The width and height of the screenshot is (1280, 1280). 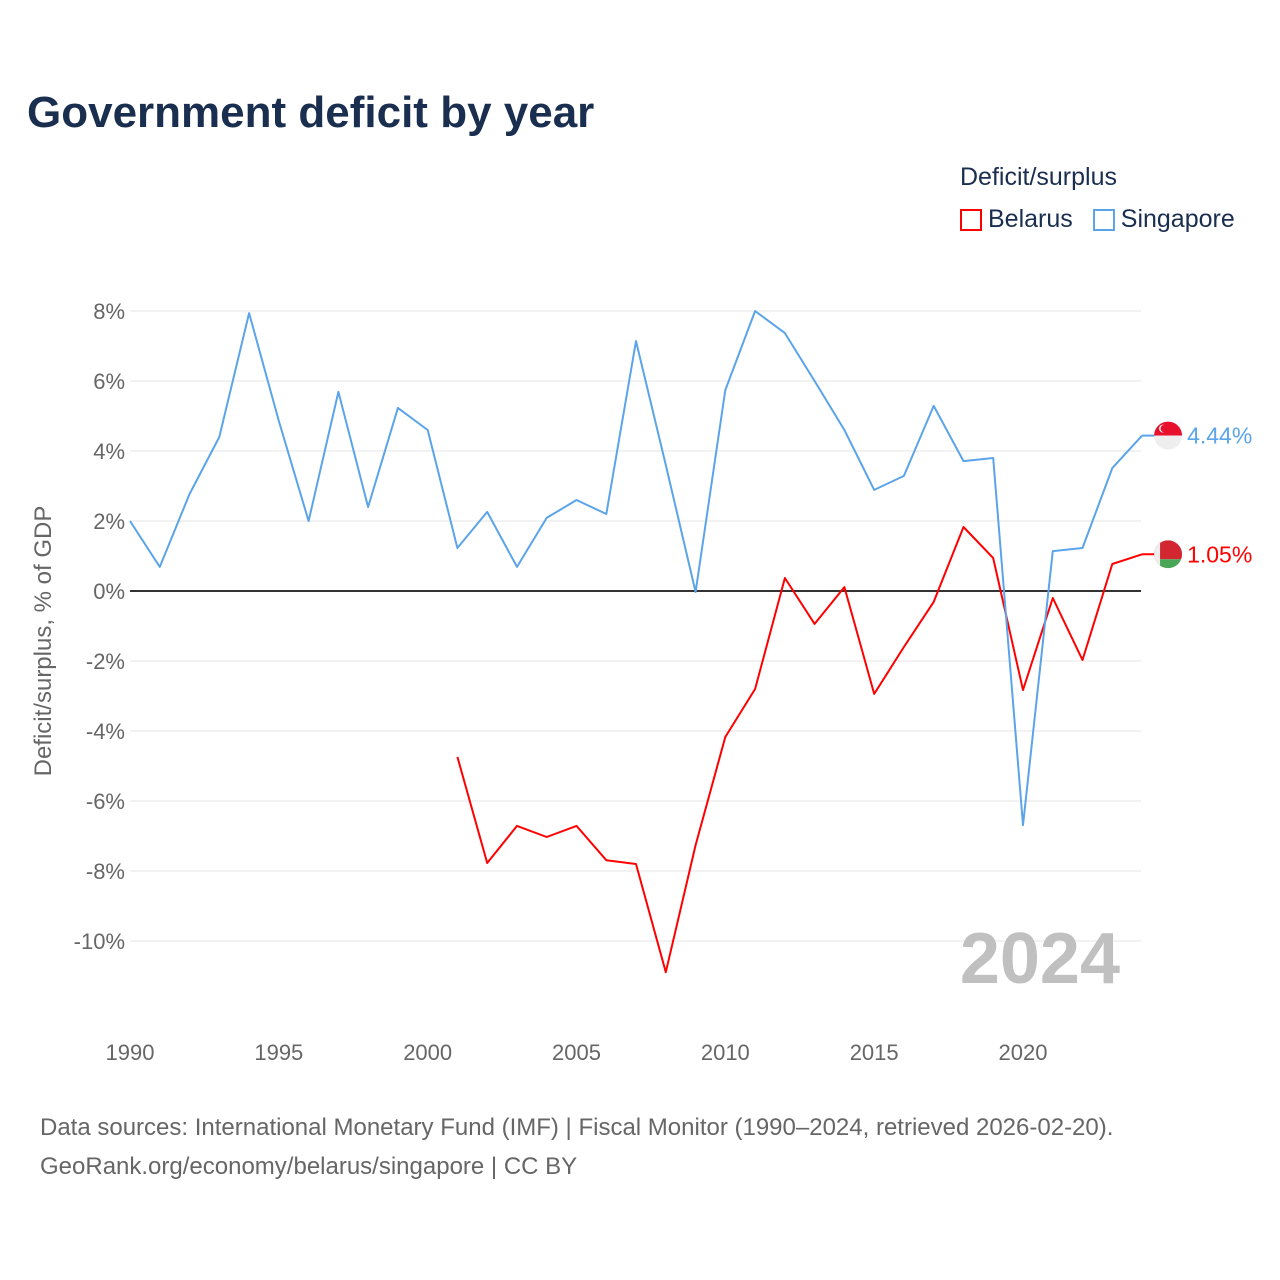 I want to click on end-label-singapore: 4.44%, so click(x=1219, y=436).